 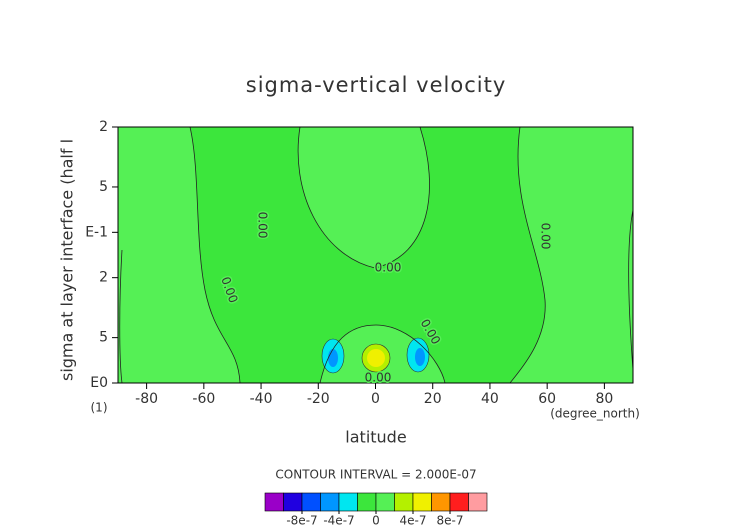 What do you see at coordinates (376, 85) in the screenshot?
I see `chart-title: sigma-vertical velocity` at bounding box center [376, 85].